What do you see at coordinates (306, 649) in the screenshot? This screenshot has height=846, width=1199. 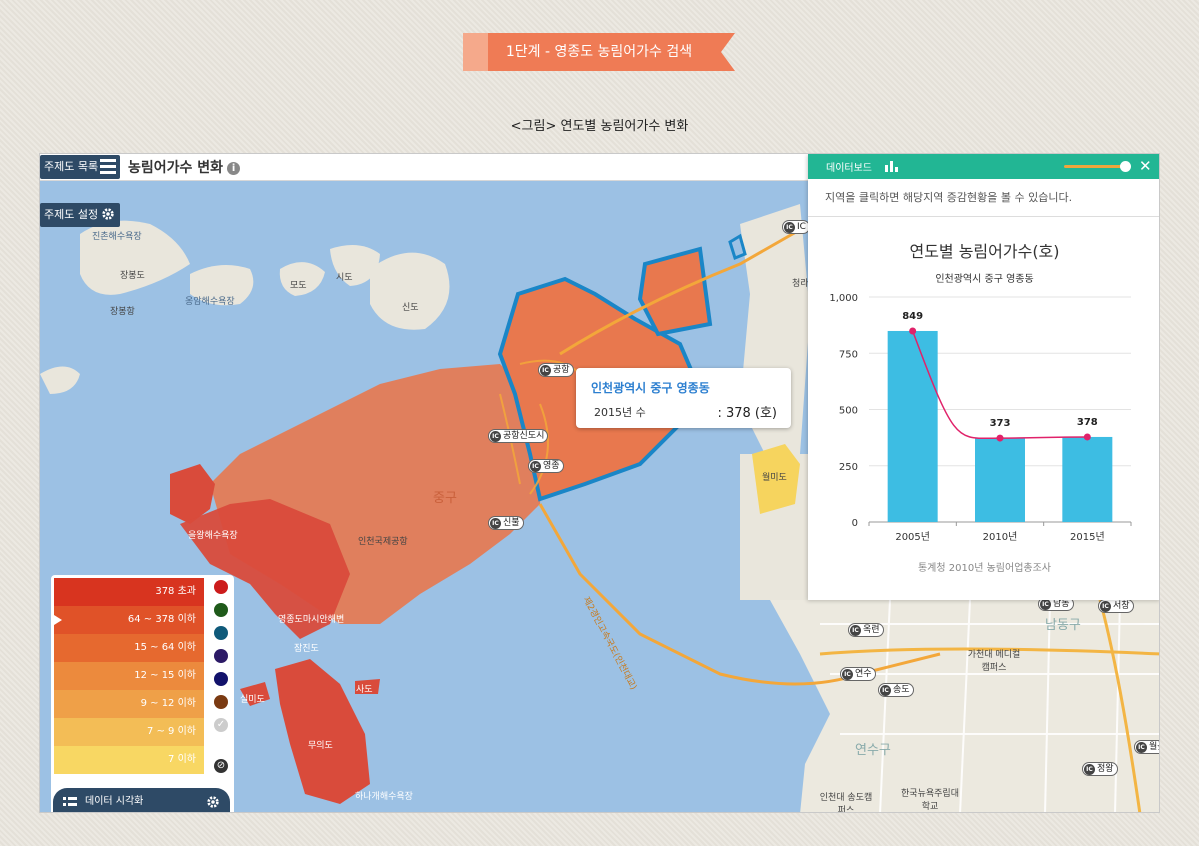 I see `map-label-jamjindo: 잠진도` at bounding box center [306, 649].